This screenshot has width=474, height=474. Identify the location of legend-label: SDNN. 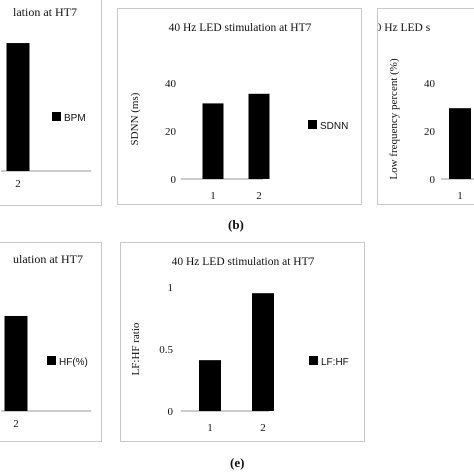
(334, 126).